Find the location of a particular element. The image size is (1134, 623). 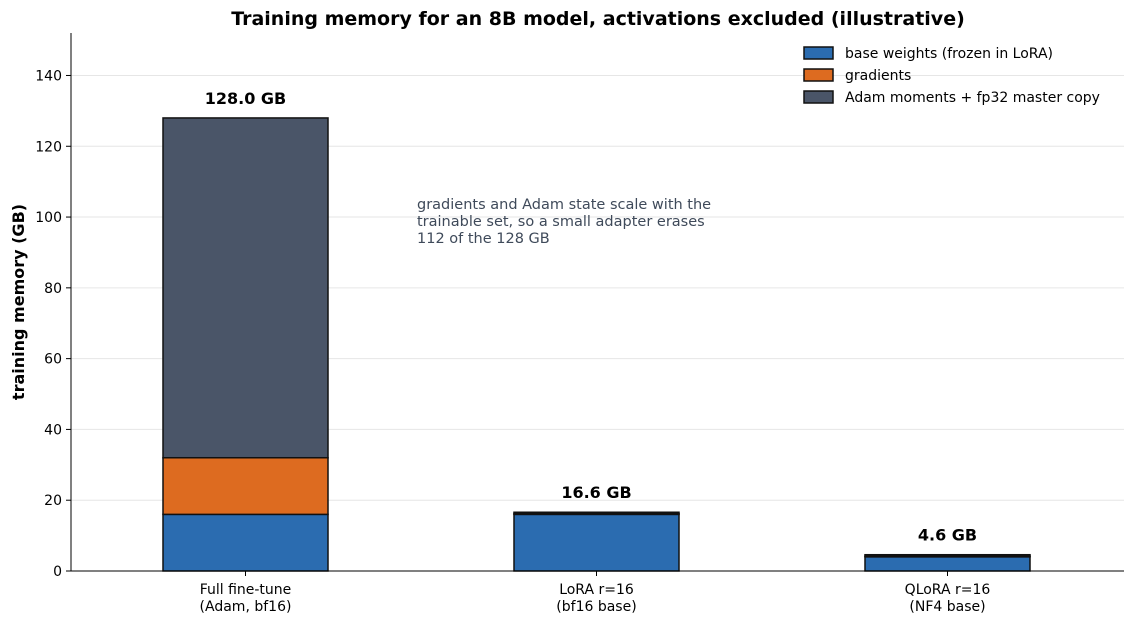

x-tick-label: QLoRA r=16 (NF4 base) is located at coordinates (948, 598).